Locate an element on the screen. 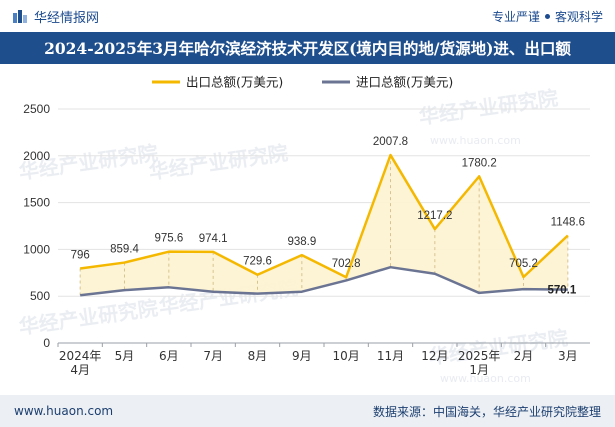 The height and width of the screenshot is (427, 615). y-tick-label: 500 is located at coordinates (40, 296).